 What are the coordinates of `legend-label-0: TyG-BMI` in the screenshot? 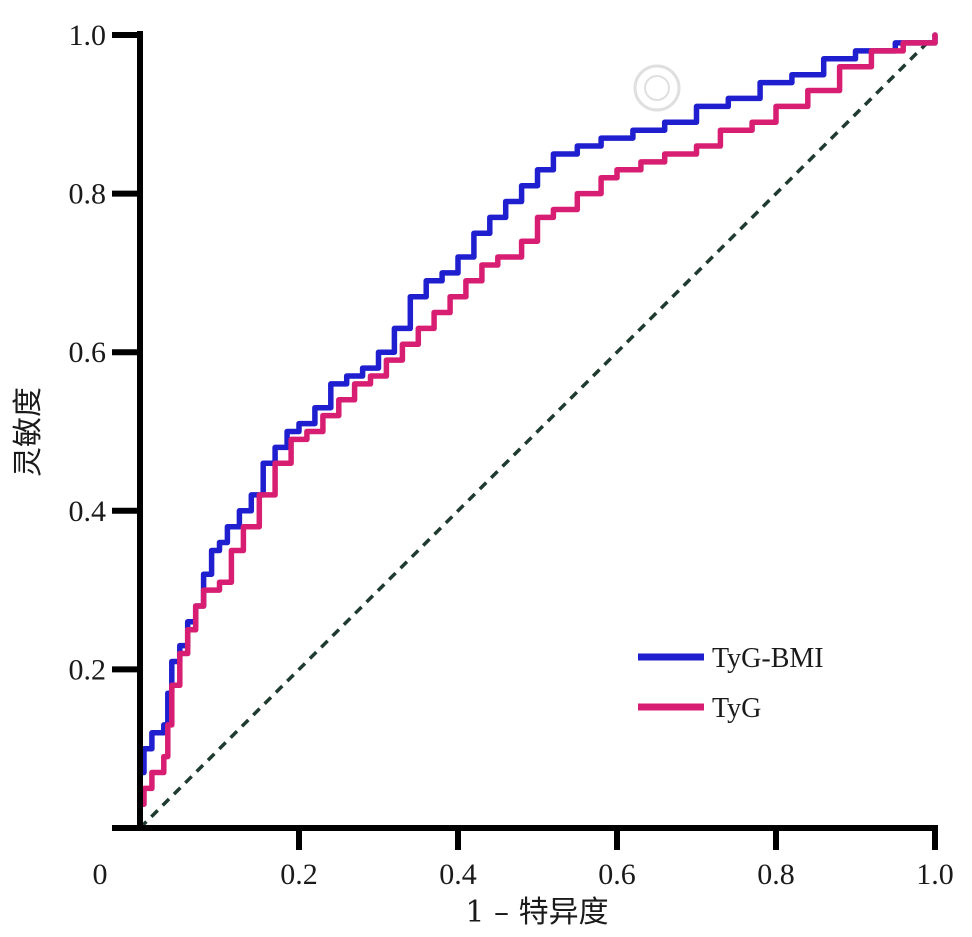 It's located at (768, 658).